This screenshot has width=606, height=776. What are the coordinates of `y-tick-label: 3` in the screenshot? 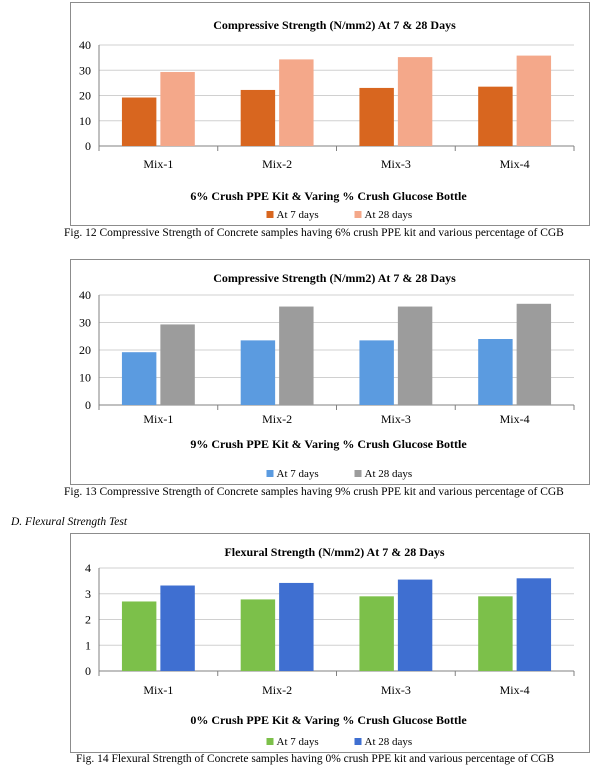 It's located at (88, 594).